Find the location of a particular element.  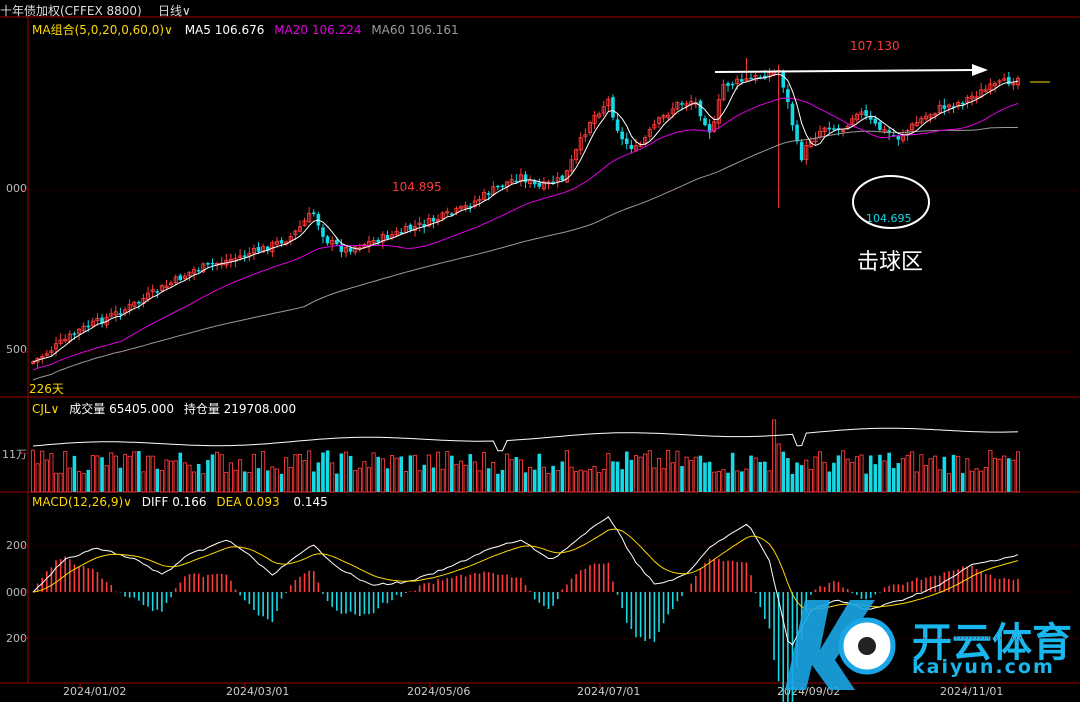

cjl-title: CJL is located at coordinates (41, 409).